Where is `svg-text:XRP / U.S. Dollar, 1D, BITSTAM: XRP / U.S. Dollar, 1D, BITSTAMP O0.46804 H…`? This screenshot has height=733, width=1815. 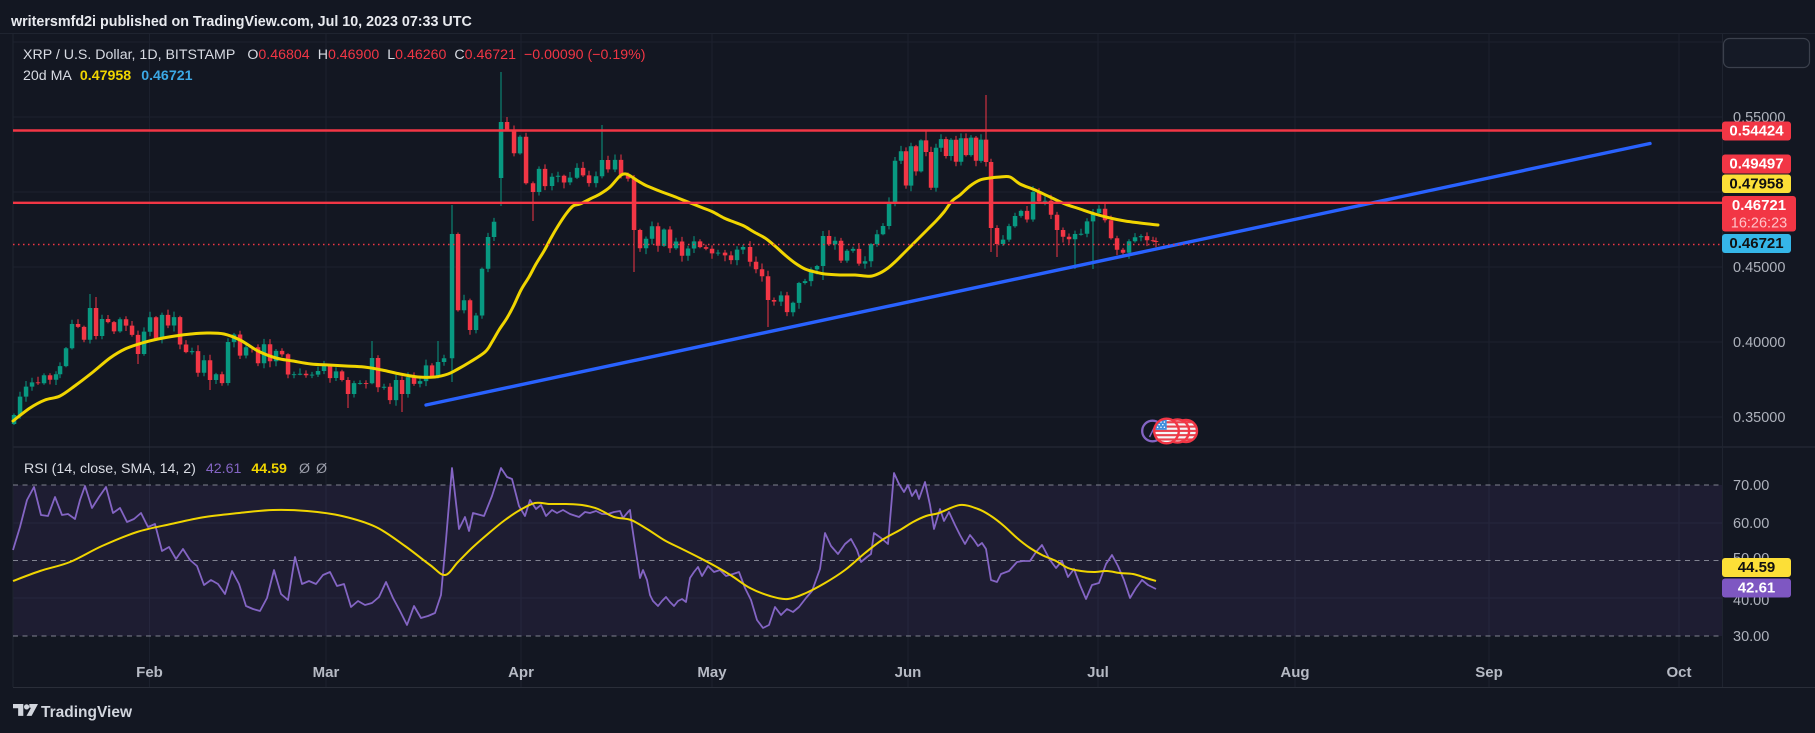
svg-text:XRP / U.S. Dollar, 1D, BITSTAM: XRP / U.S. Dollar, 1D, BITSTAMP O0.46804 H… is located at coordinates (334, 55).